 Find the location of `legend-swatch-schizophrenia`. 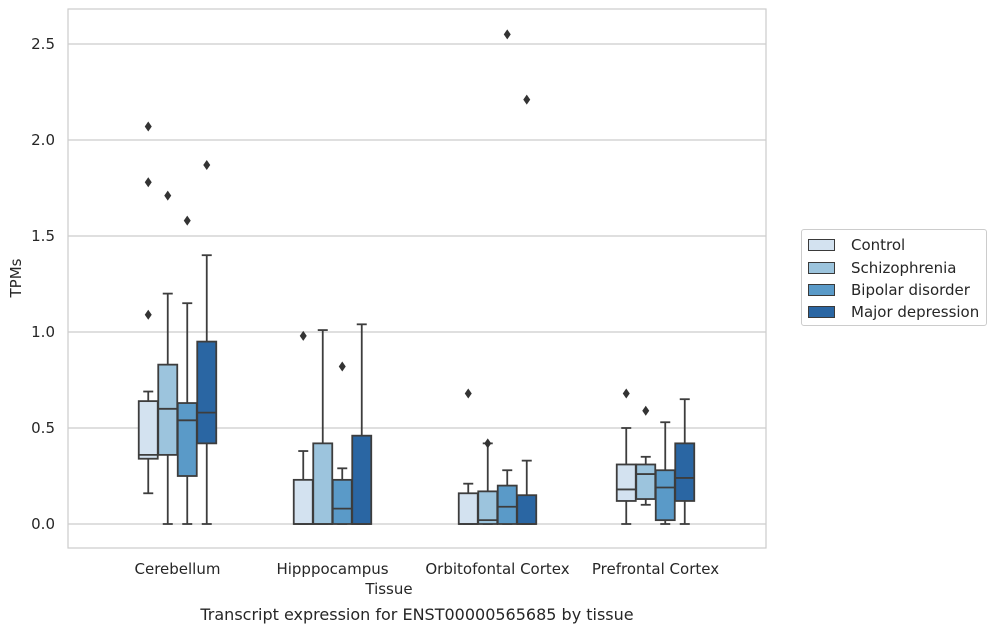

legend-swatch-schizophrenia is located at coordinates (821, 268).